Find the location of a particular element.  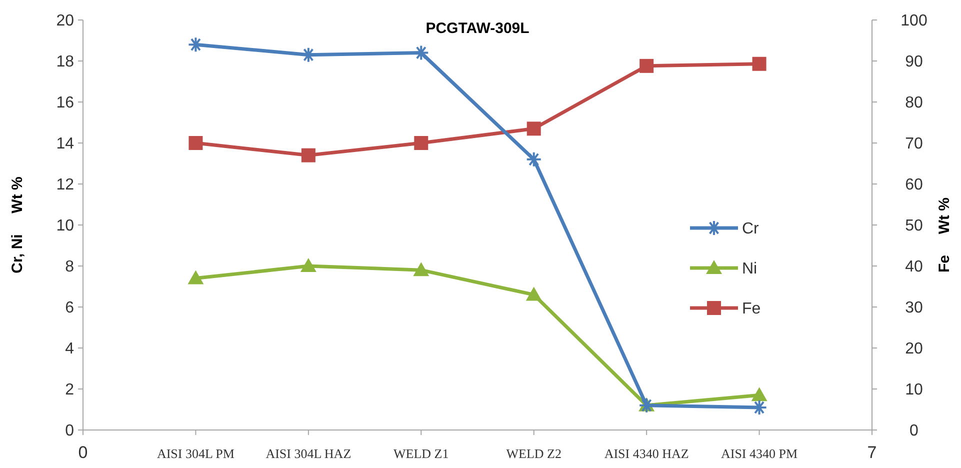

y-tick-label: 20 is located at coordinates (65, 21).